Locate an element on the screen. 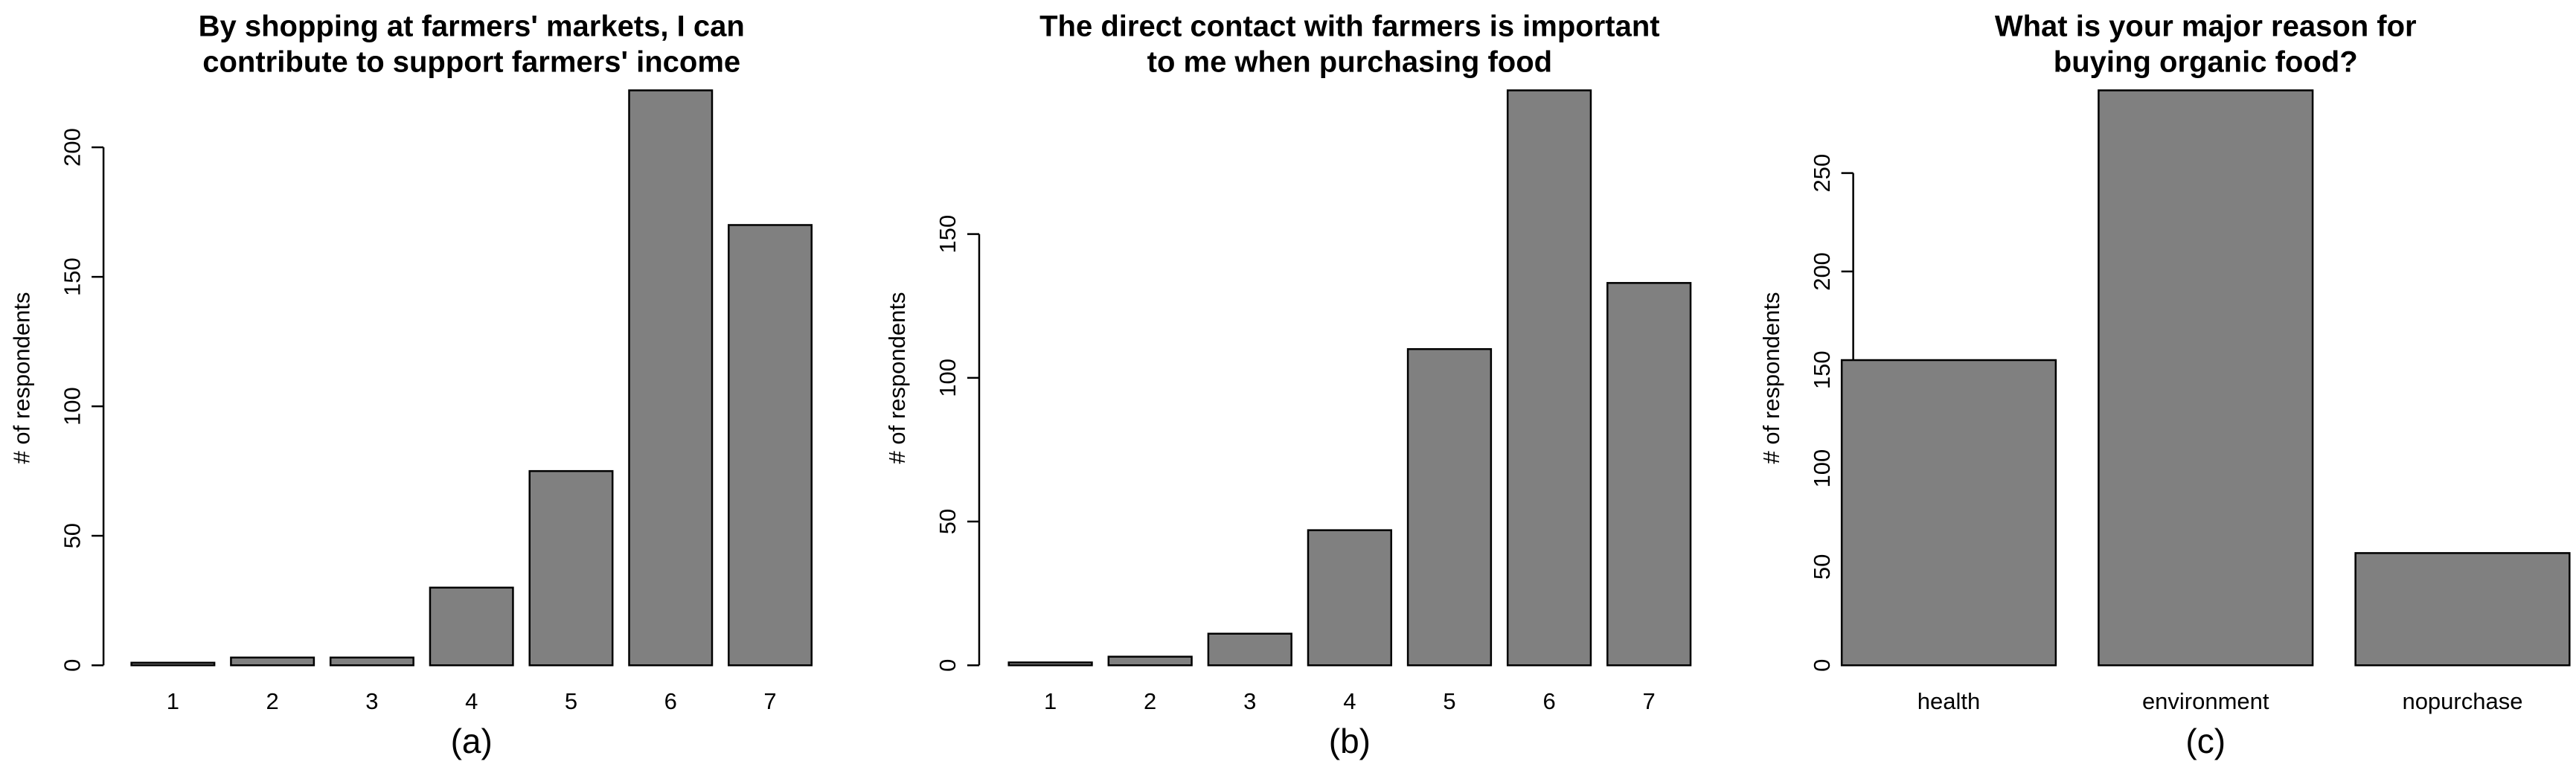 Image resolution: width=2576 pixels, height=773 pixels. x-tick-label: nopurchase is located at coordinates (2462, 701).